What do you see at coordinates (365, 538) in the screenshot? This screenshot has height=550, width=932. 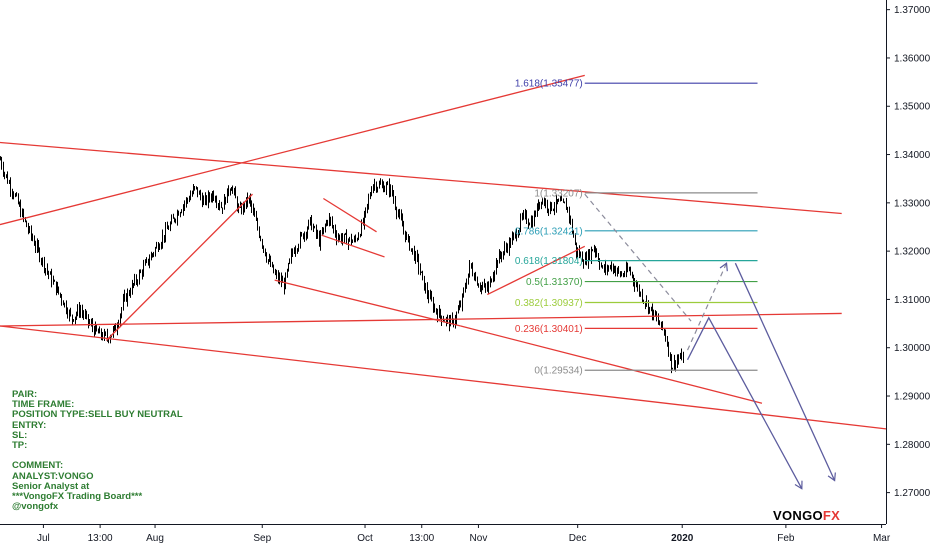 I see `x-tick-label: Oct` at bounding box center [365, 538].